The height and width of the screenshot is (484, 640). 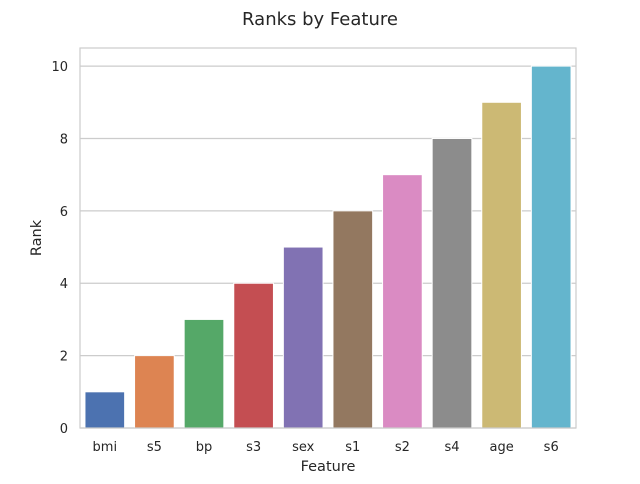 I want to click on x-tick-label-bmi: bmi, so click(x=105, y=447).